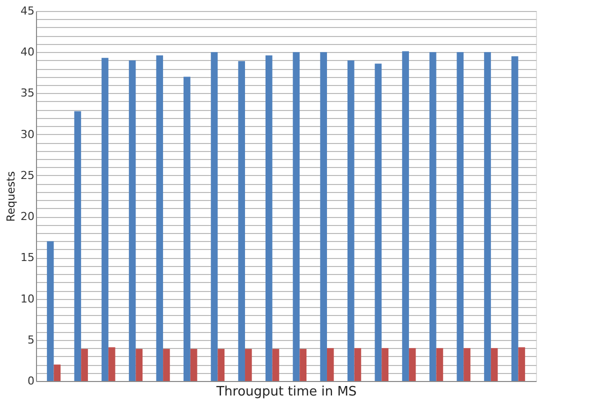  What do you see at coordinates (27, 134) in the screenshot?
I see `y-tick-label: 30` at bounding box center [27, 134].